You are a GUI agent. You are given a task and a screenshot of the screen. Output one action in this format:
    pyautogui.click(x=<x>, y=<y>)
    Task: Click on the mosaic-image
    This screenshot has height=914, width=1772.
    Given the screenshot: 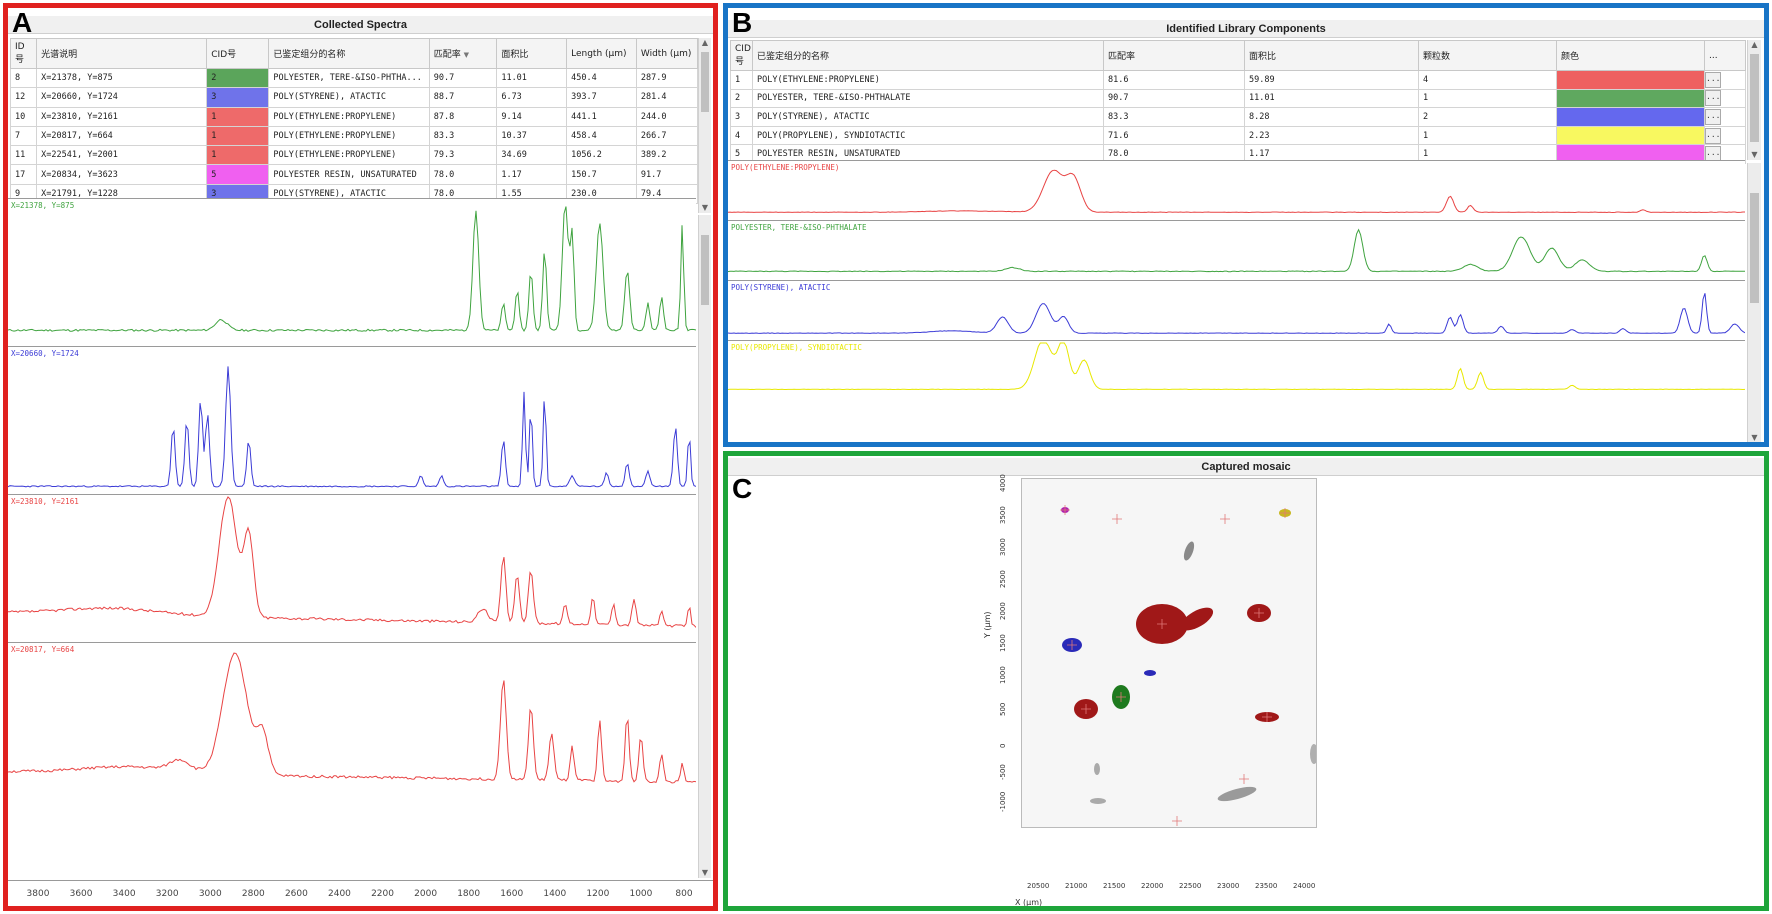 What is the action you would take?
    pyautogui.click(x=1169, y=653)
    